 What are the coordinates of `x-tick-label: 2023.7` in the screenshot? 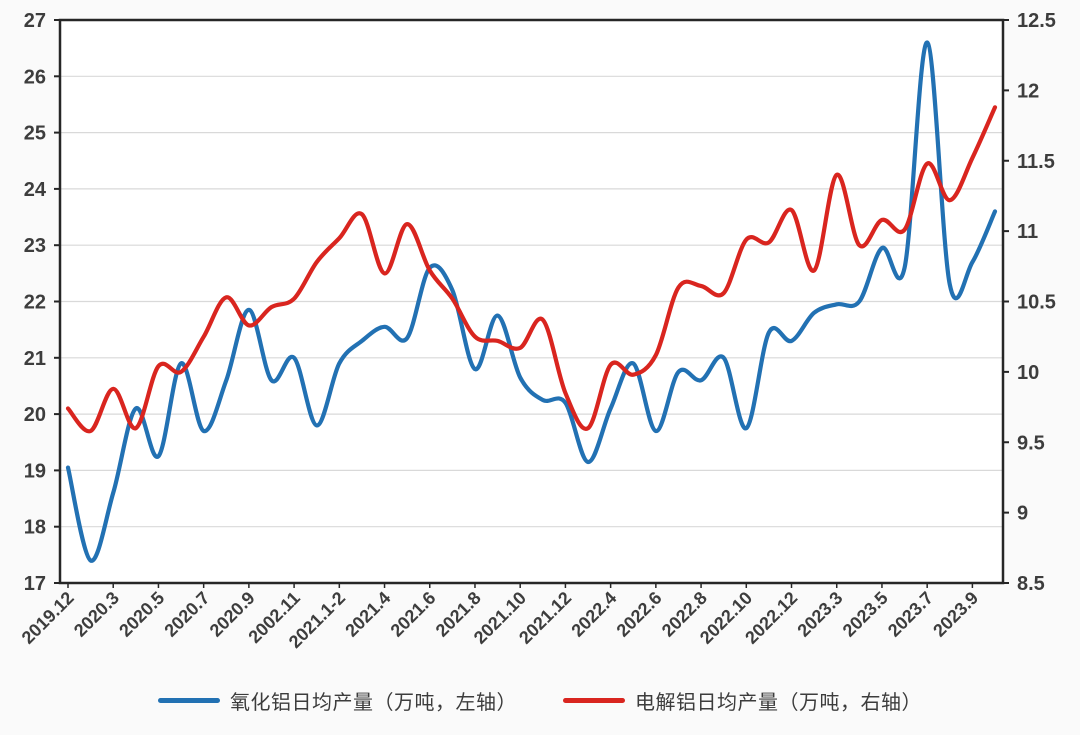 It's located at (910, 614).